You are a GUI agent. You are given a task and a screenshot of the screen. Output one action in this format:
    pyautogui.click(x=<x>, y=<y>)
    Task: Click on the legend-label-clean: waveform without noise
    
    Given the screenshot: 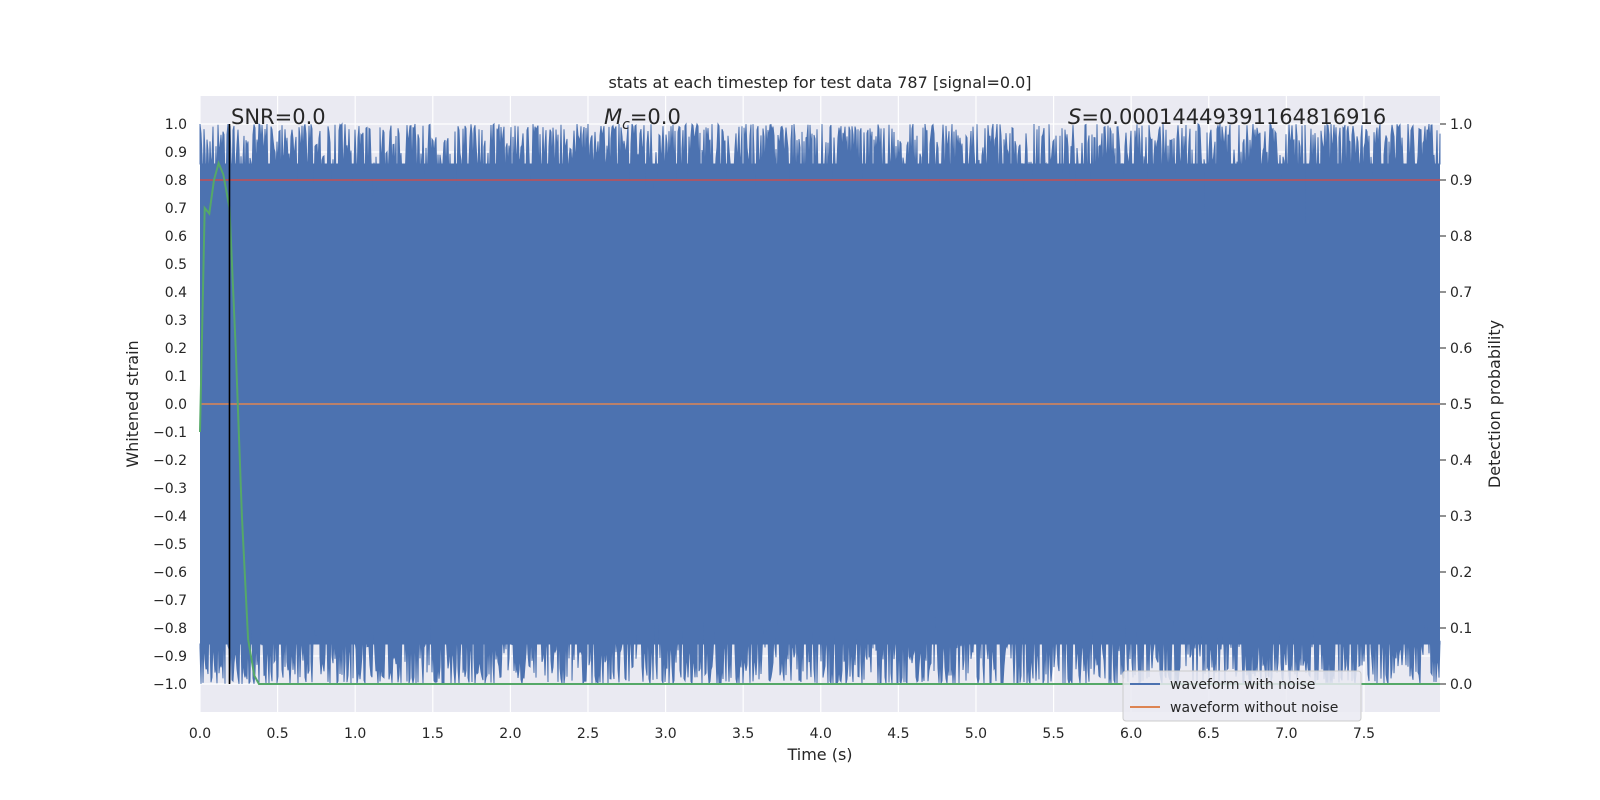 What is the action you would take?
    pyautogui.click(x=1254, y=708)
    